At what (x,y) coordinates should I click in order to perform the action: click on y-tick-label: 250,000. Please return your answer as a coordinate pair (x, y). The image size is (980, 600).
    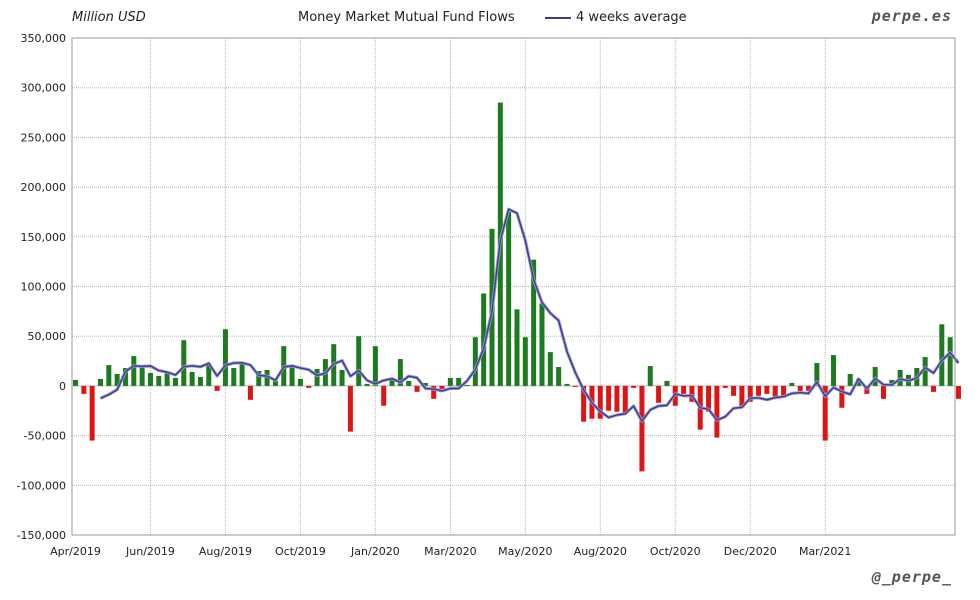
    Looking at the image, I should click on (44, 137).